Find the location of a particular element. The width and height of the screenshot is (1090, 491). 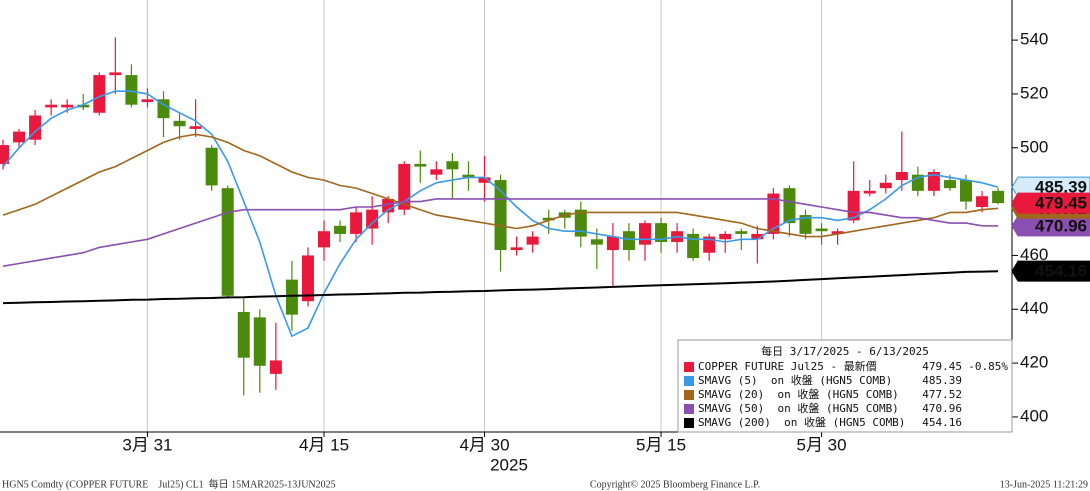

legend-value: 485.39 is located at coordinates (942, 380).